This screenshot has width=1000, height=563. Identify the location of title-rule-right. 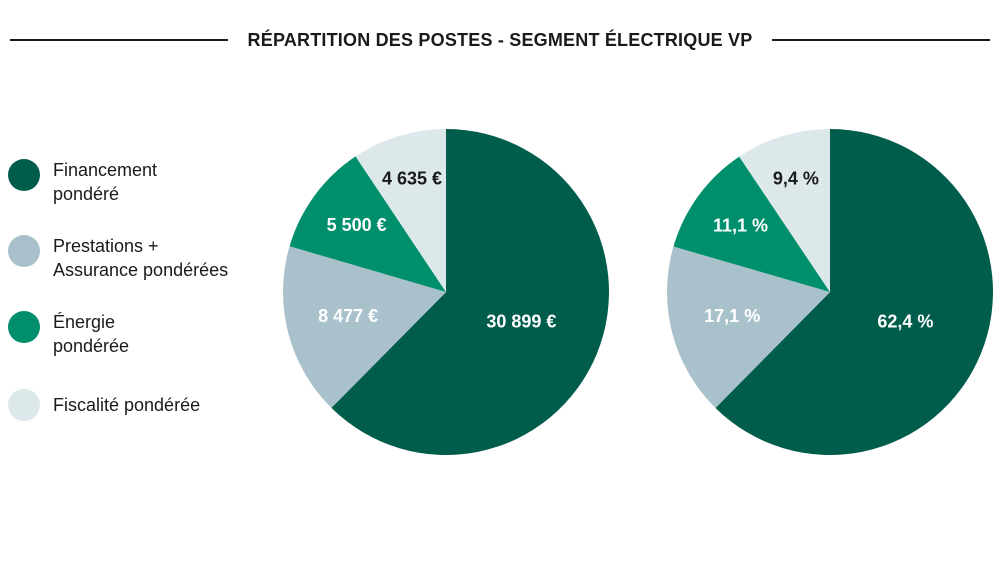
(881, 40).